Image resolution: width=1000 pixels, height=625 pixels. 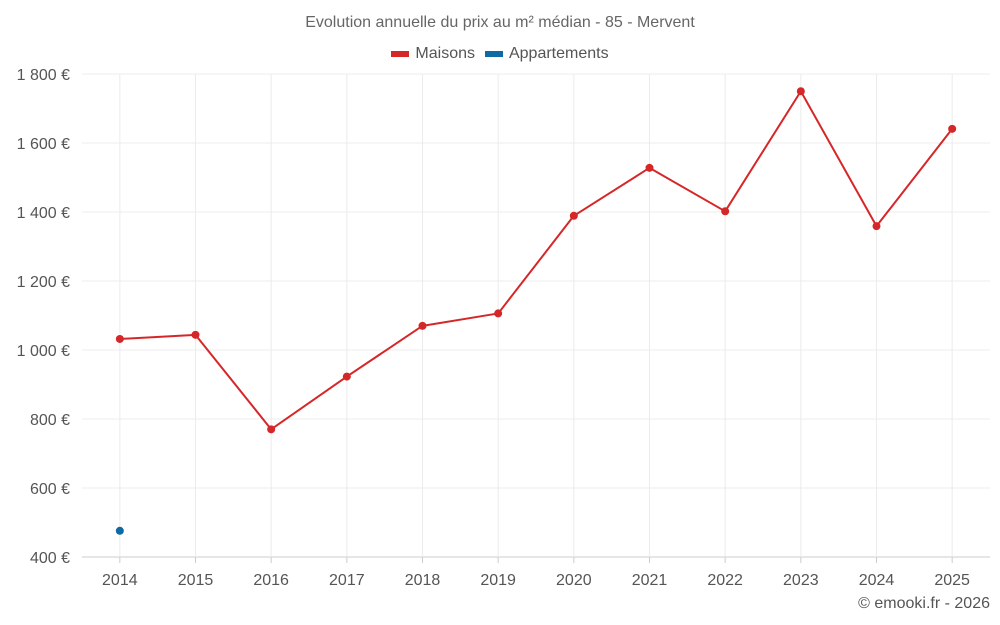 I want to click on y-tick-label: 1 000 €, so click(x=43, y=351).